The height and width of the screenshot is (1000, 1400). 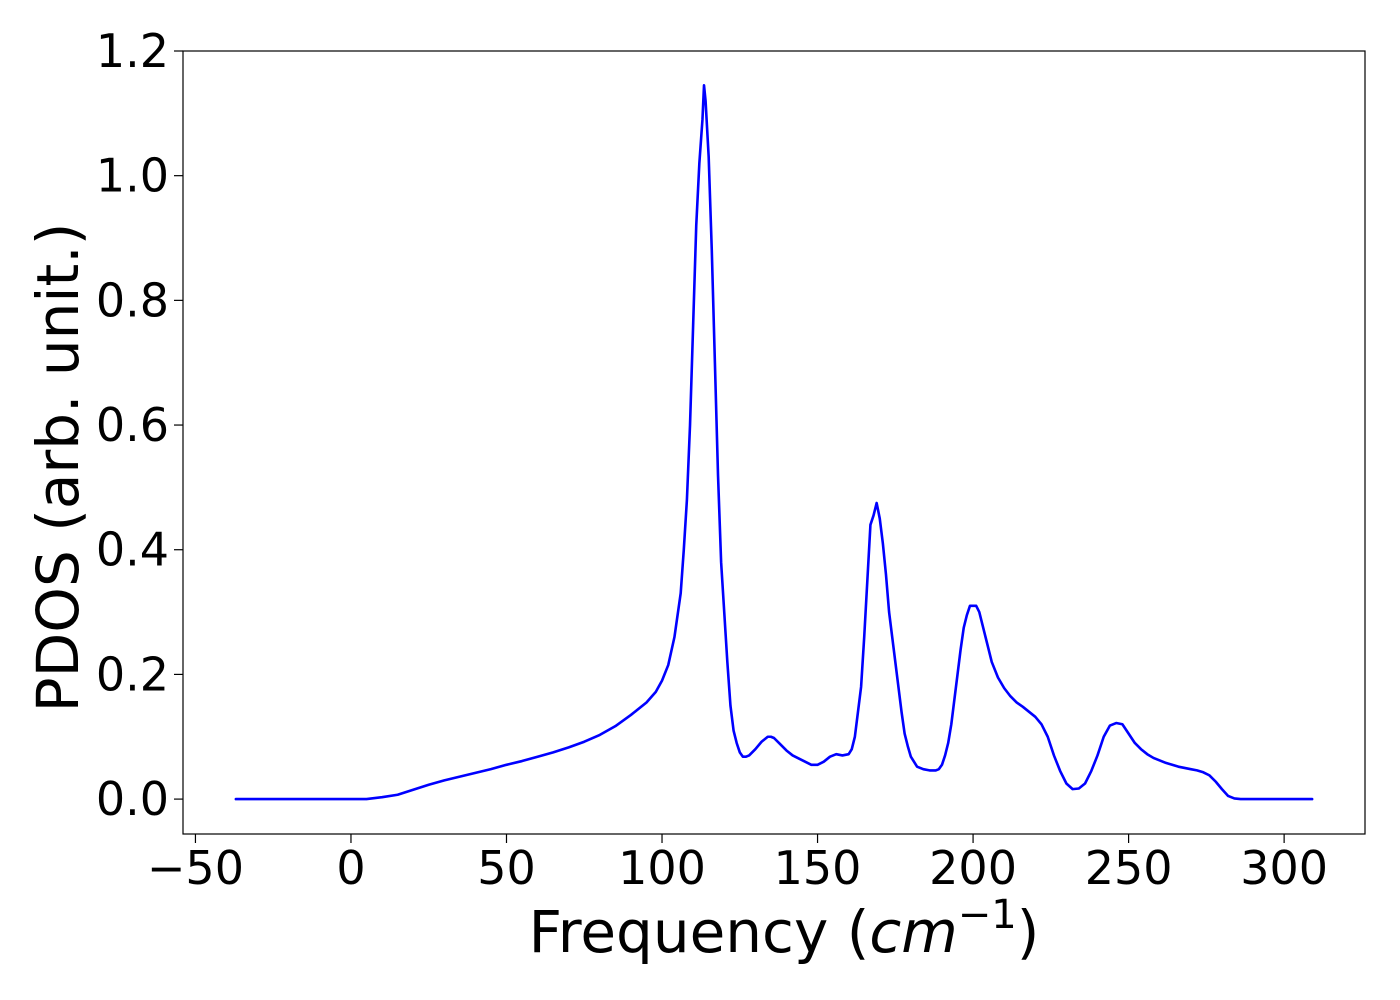 What do you see at coordinates (195, 868) in the screenshot?
I see `x-tick-label: −50` at bounding box center [195, 868].